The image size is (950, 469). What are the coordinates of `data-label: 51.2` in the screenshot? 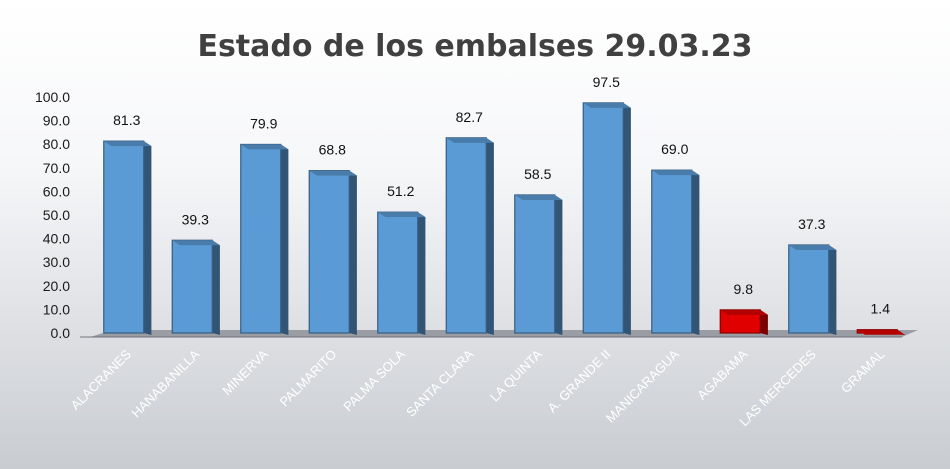 It's located at (400, 191).